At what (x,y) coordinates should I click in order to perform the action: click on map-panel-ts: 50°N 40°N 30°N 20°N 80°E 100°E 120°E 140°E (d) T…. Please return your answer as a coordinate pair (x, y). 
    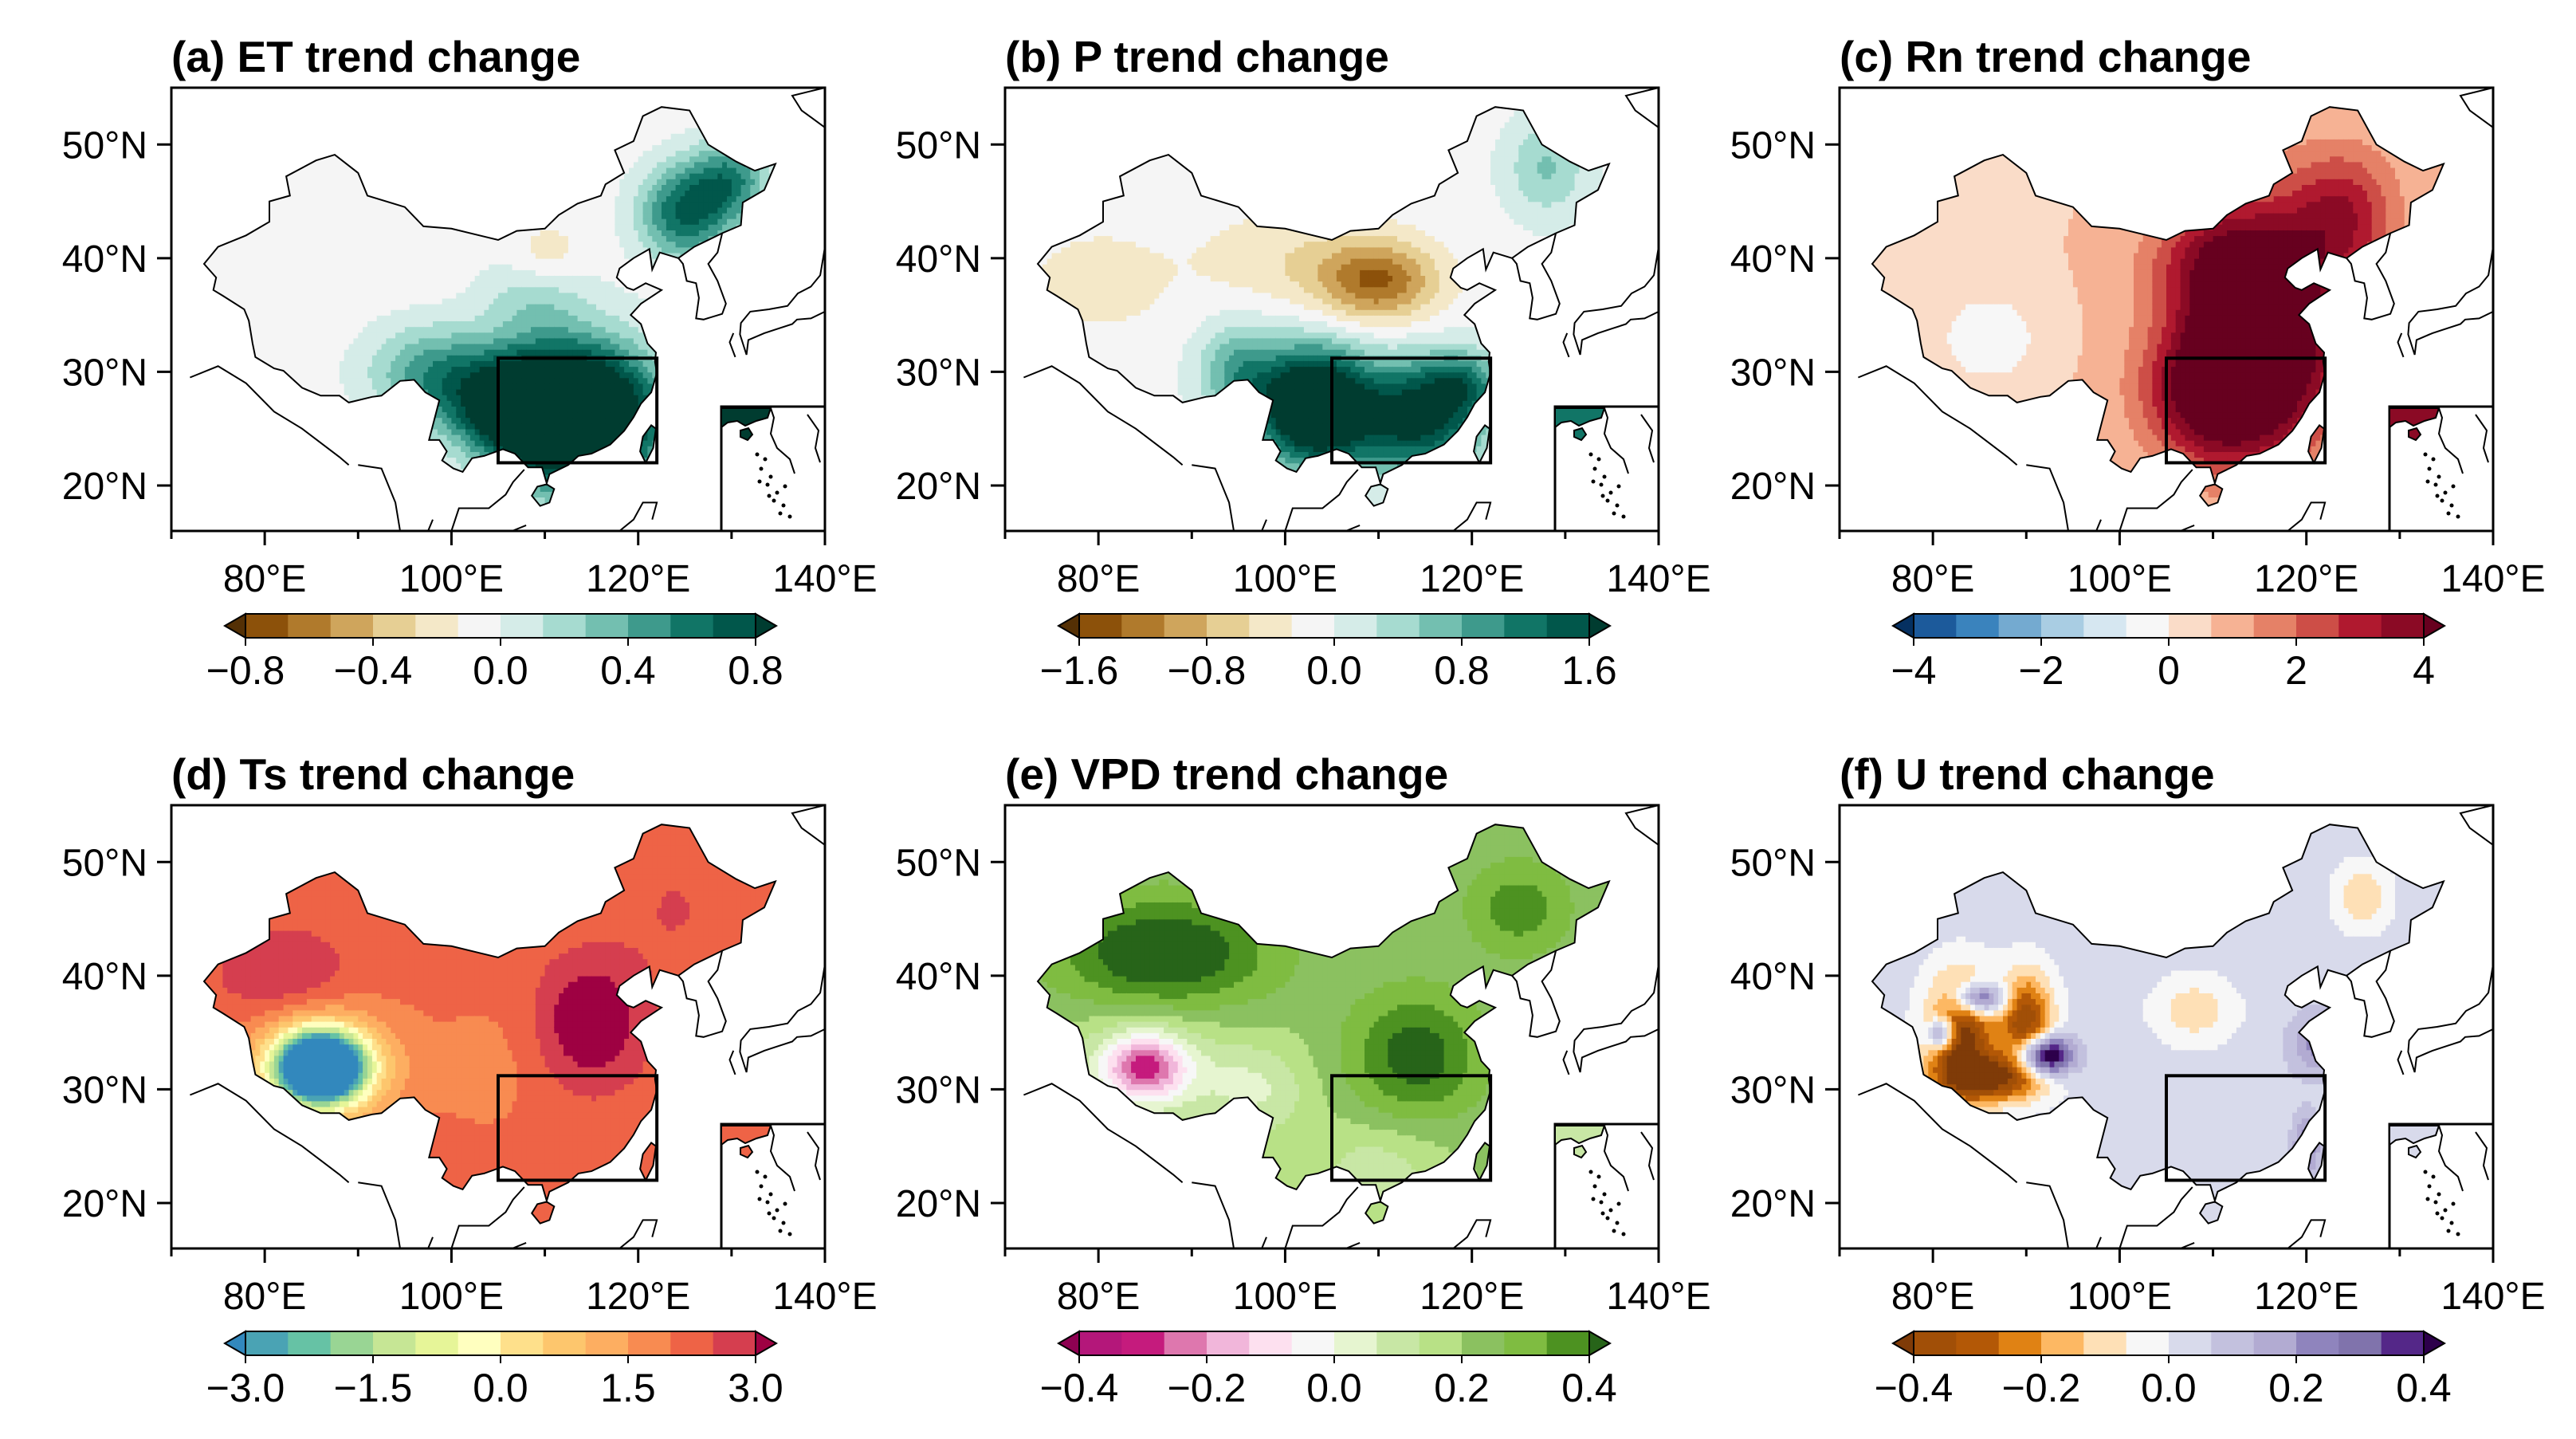
    Looking at the image, I should click on (470, 1079).